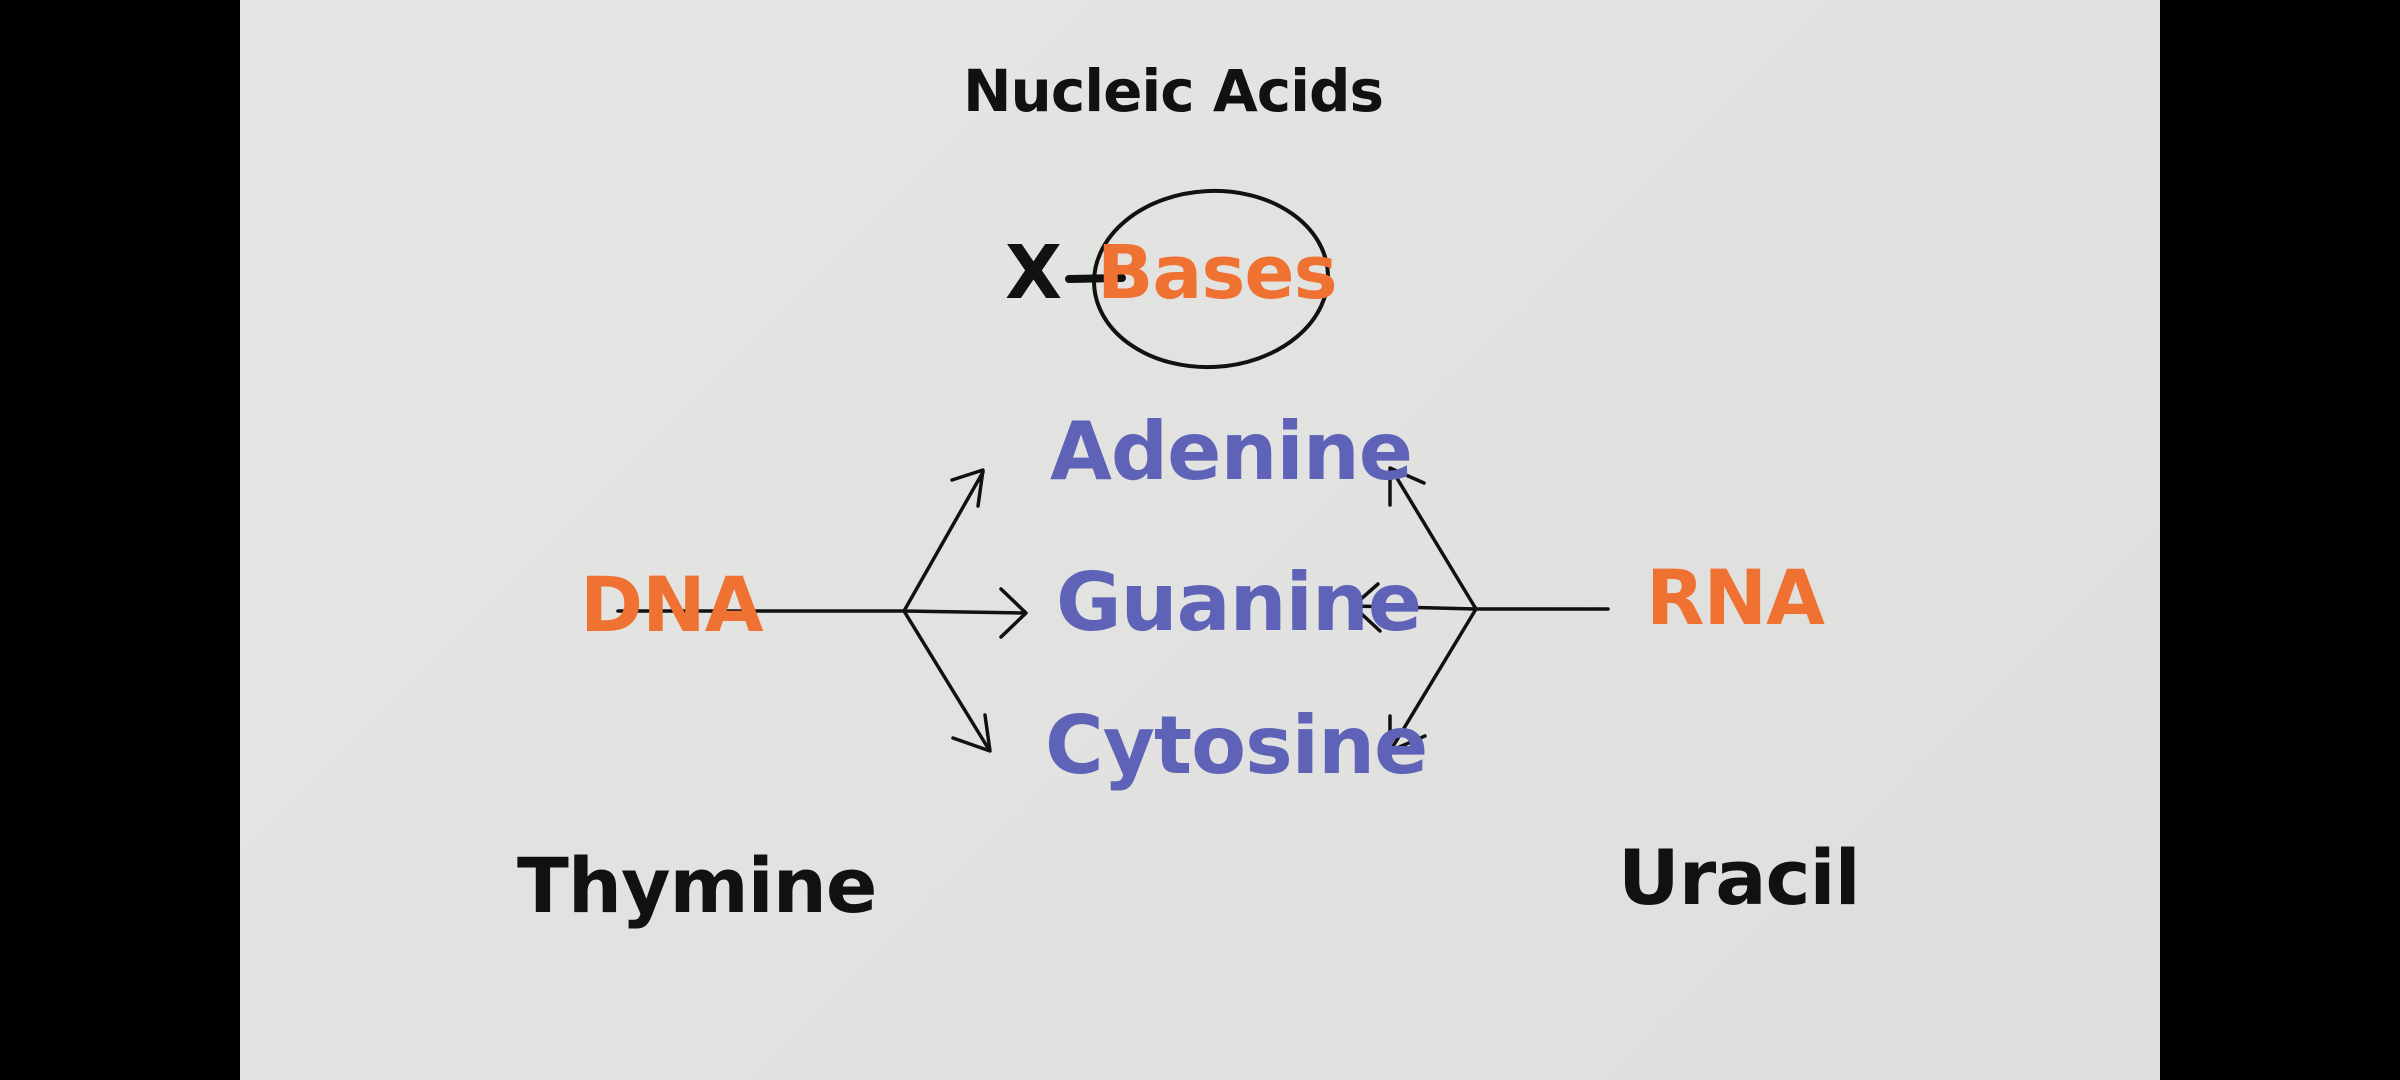 The image size is (2400, 1080). Describe the element at coordinates (1173, 91) in the screenshot. I see `diagram-title: Nucleic Acids` at that location.